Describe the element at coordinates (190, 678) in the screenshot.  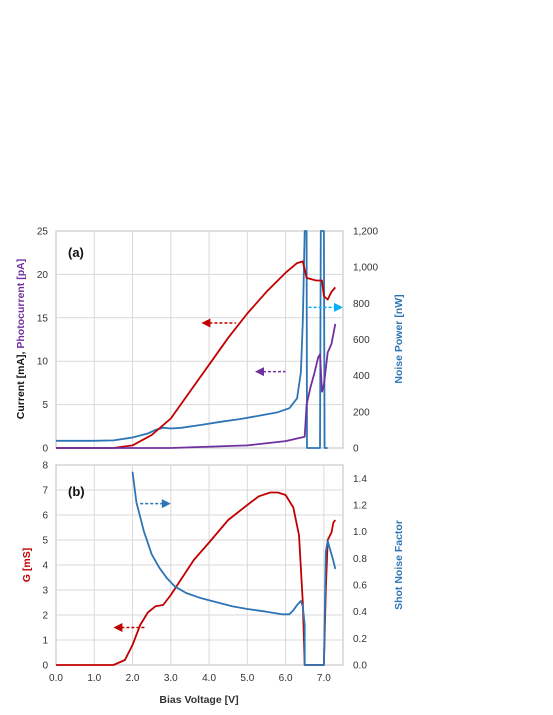
I see `panel-b-x-ticks: 0.0 1.0 2.0 3.0 4.0 5.0 6.0 7.0` at that location.